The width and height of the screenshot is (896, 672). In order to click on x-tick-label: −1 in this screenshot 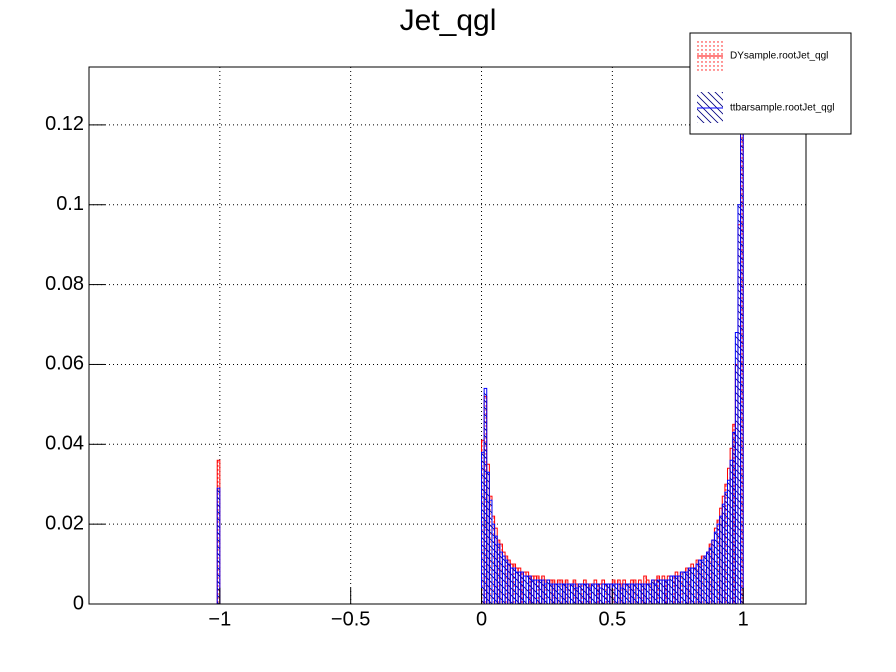, I will do `click(219, 619)`.